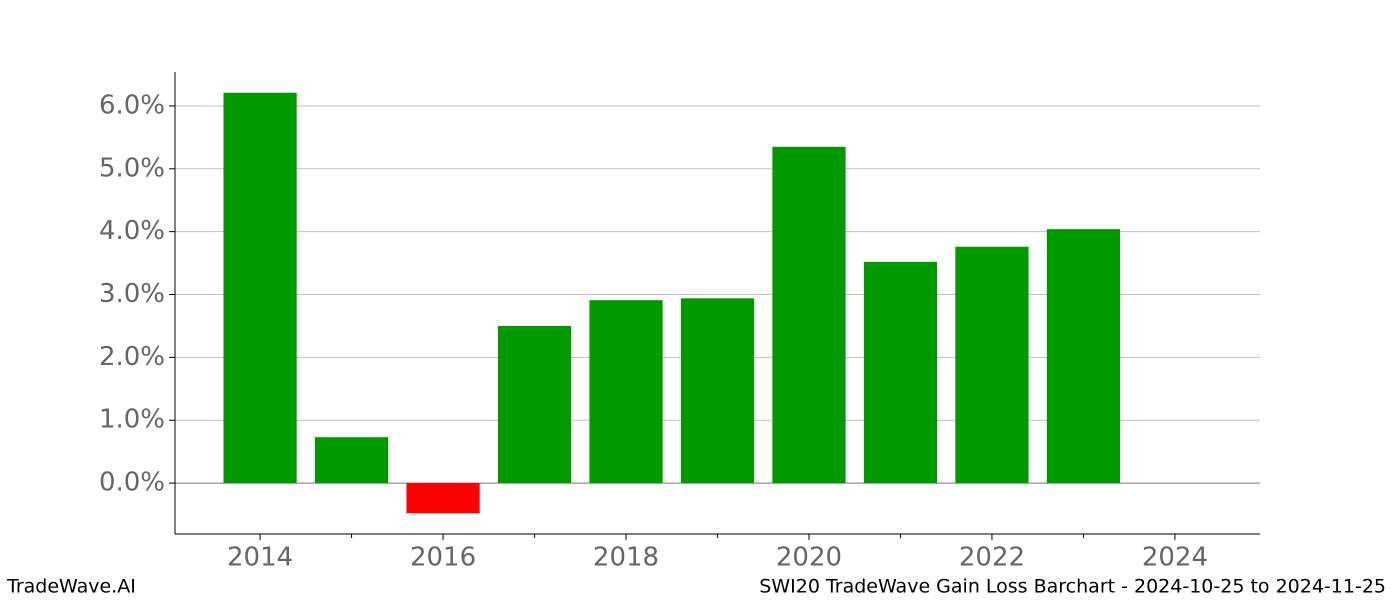 This screenshot has width=1400, height=600. Describe the element at coordinates (132, 168) in the screenshot. I see `y-tick-label: 5.0%` at that location.